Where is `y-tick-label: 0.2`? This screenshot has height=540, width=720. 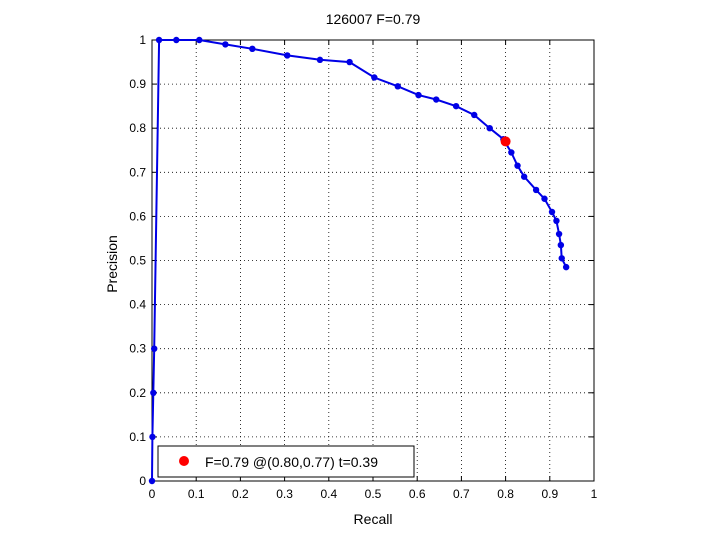 y-tick-label: 0.2 is located at coordinates (137, 393).